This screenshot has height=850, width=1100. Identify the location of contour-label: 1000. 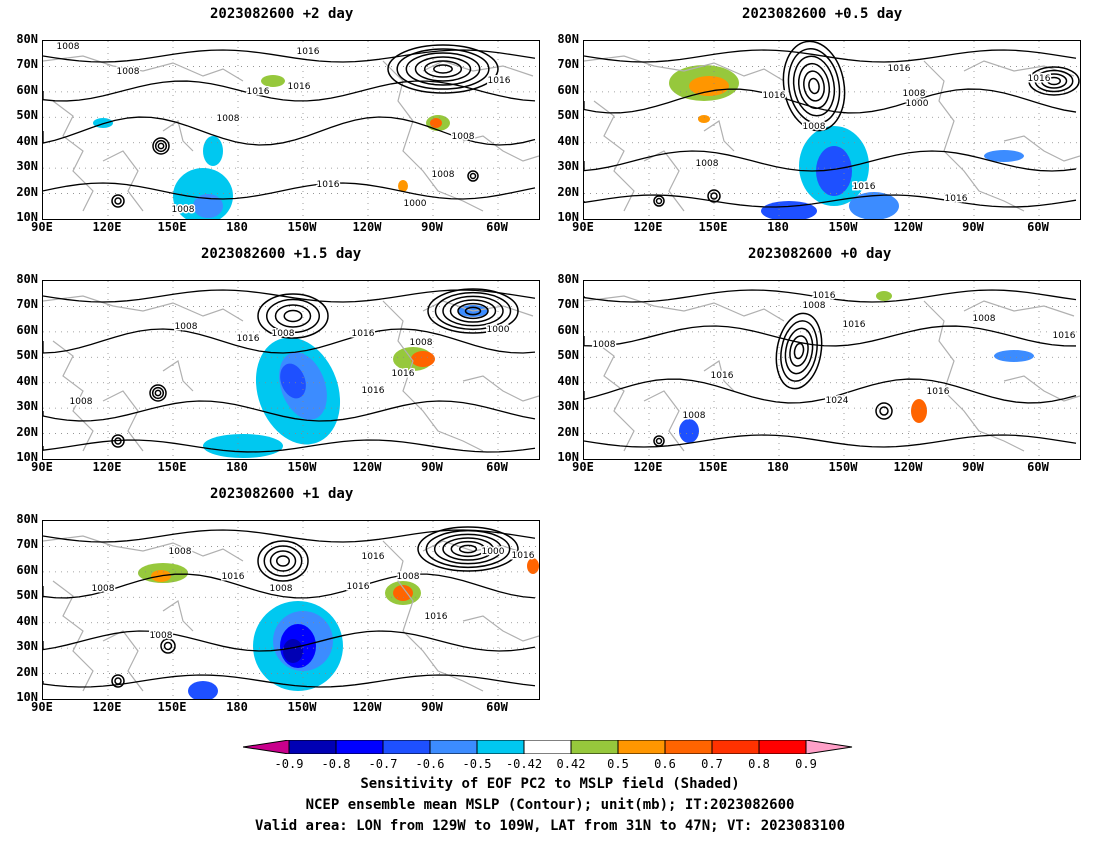
(498, 330).